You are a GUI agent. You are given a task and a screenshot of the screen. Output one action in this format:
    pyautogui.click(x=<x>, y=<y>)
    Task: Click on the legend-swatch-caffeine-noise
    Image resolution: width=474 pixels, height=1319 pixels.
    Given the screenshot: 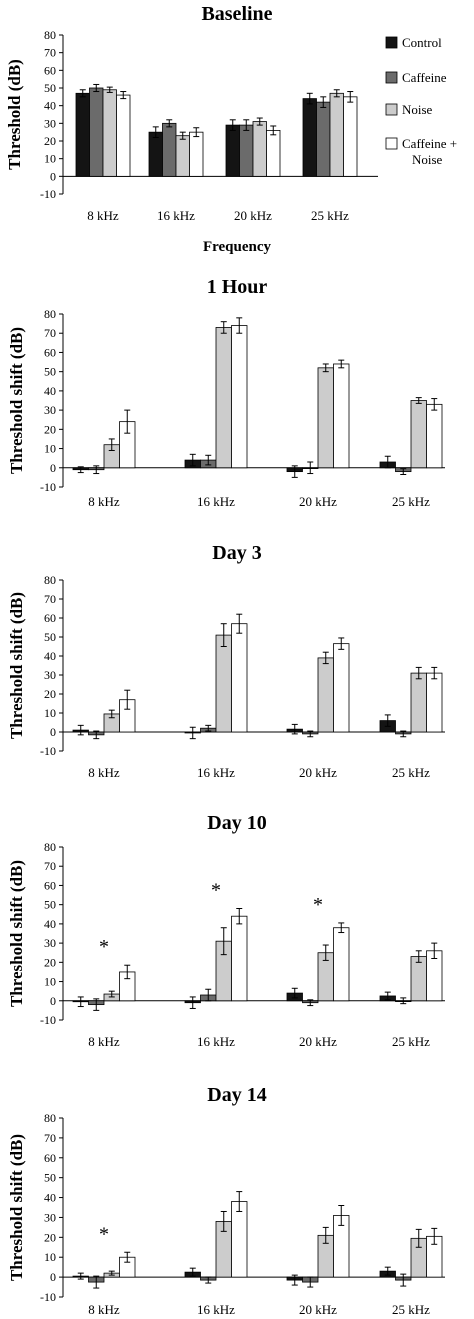 What is the action you would take?
    pyautogui.click(x=391, y=143)
    